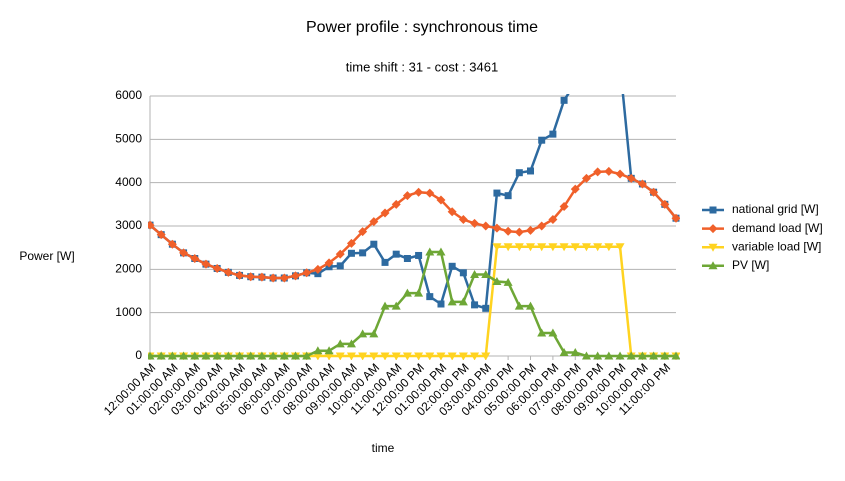 The image size is (845, 481). Describe the element at coordinates (776, 246) in the screenshot. I see `legend-label: variable load [W]` at that location.